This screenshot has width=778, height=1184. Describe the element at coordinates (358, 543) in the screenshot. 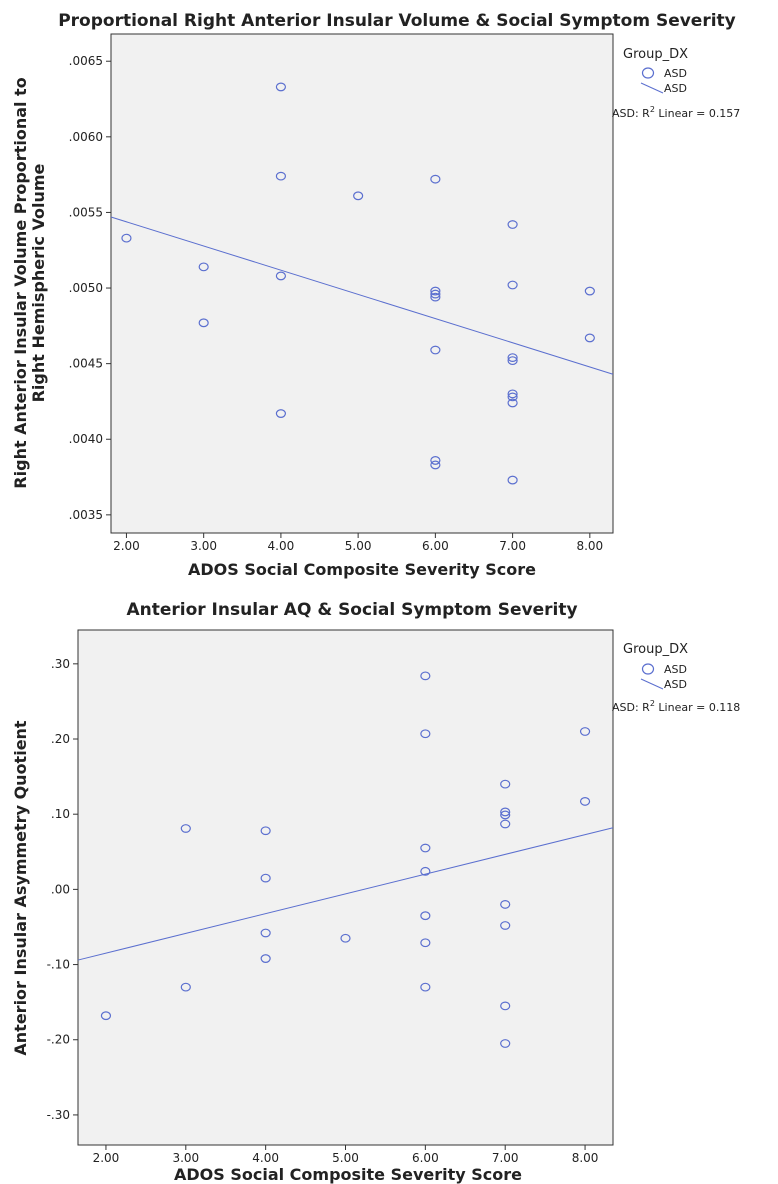

I see `chart-1-x-axis: 2.00 3.00 4.00 5.00 6.00 7.00 8.00` at that location.